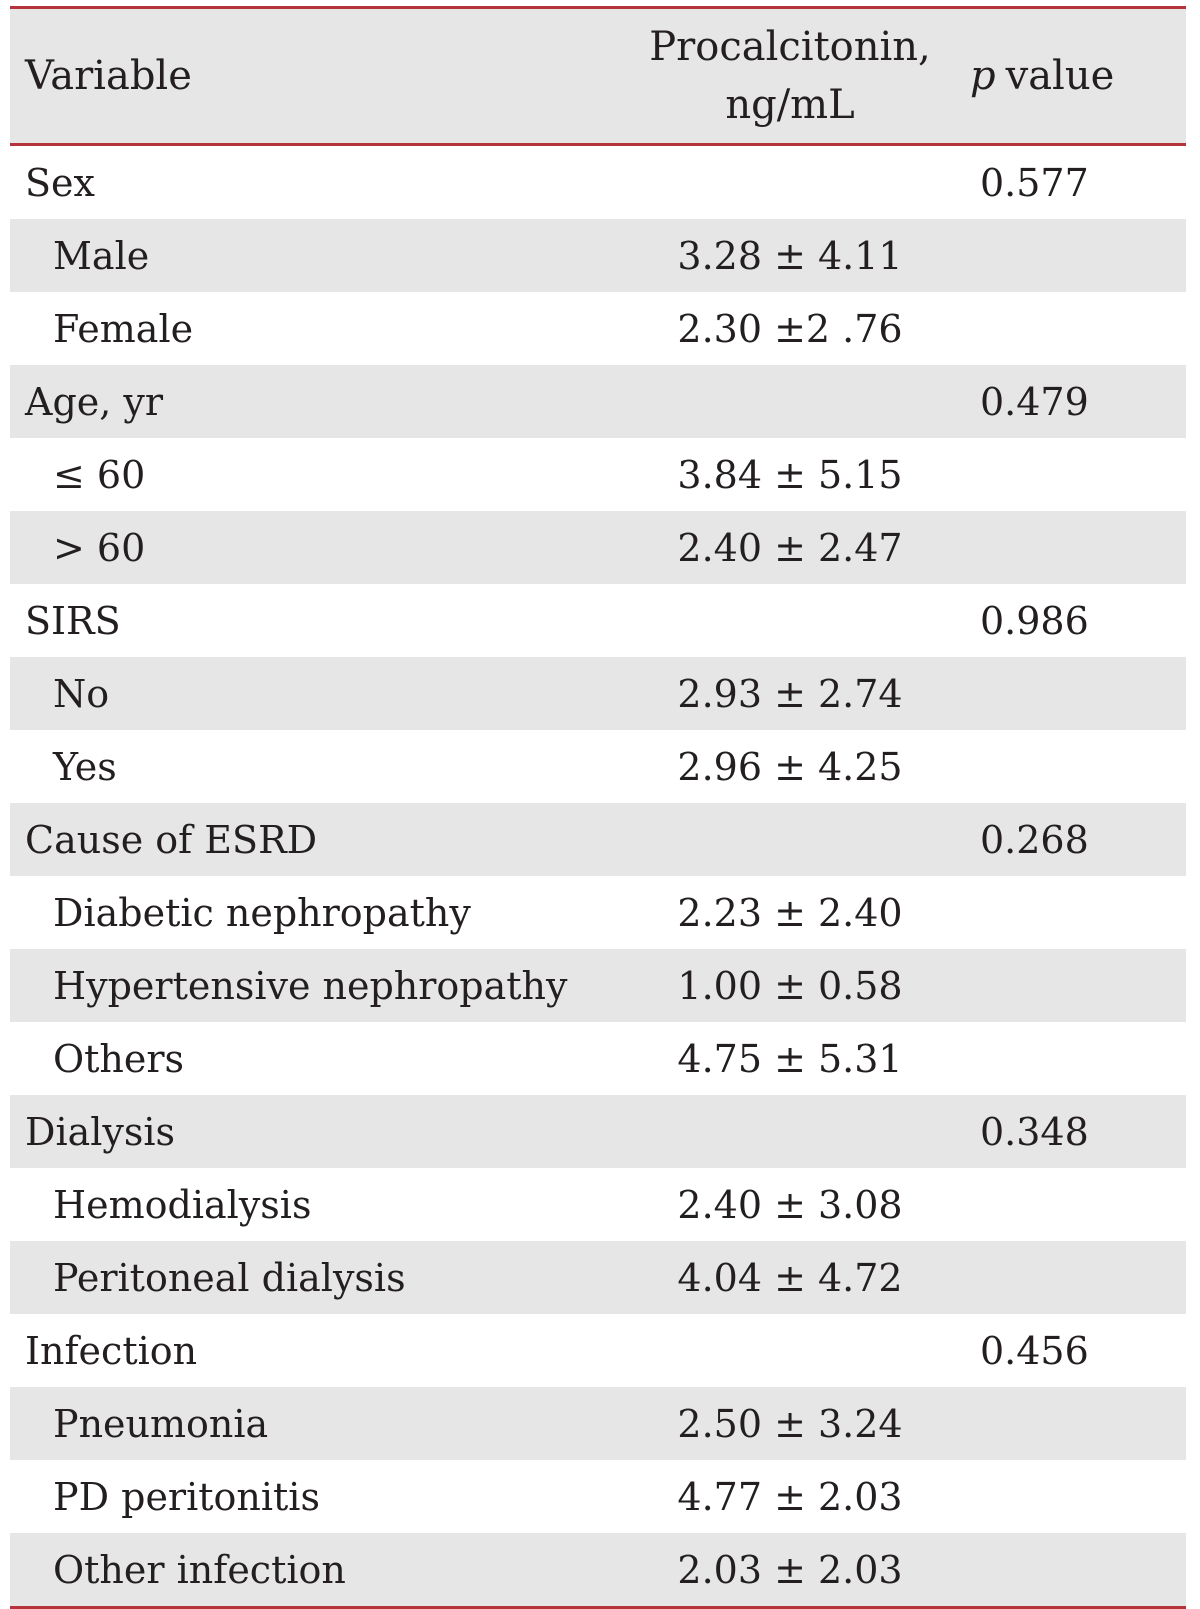 Image resolution: width=1200 pixels, height=1609 pixels. What do you see at coordinates (598, 547) in the screenshot?
I see `table-row-subitem: > 60 2.40 ± 2.47` at bounding box center [598, 547].